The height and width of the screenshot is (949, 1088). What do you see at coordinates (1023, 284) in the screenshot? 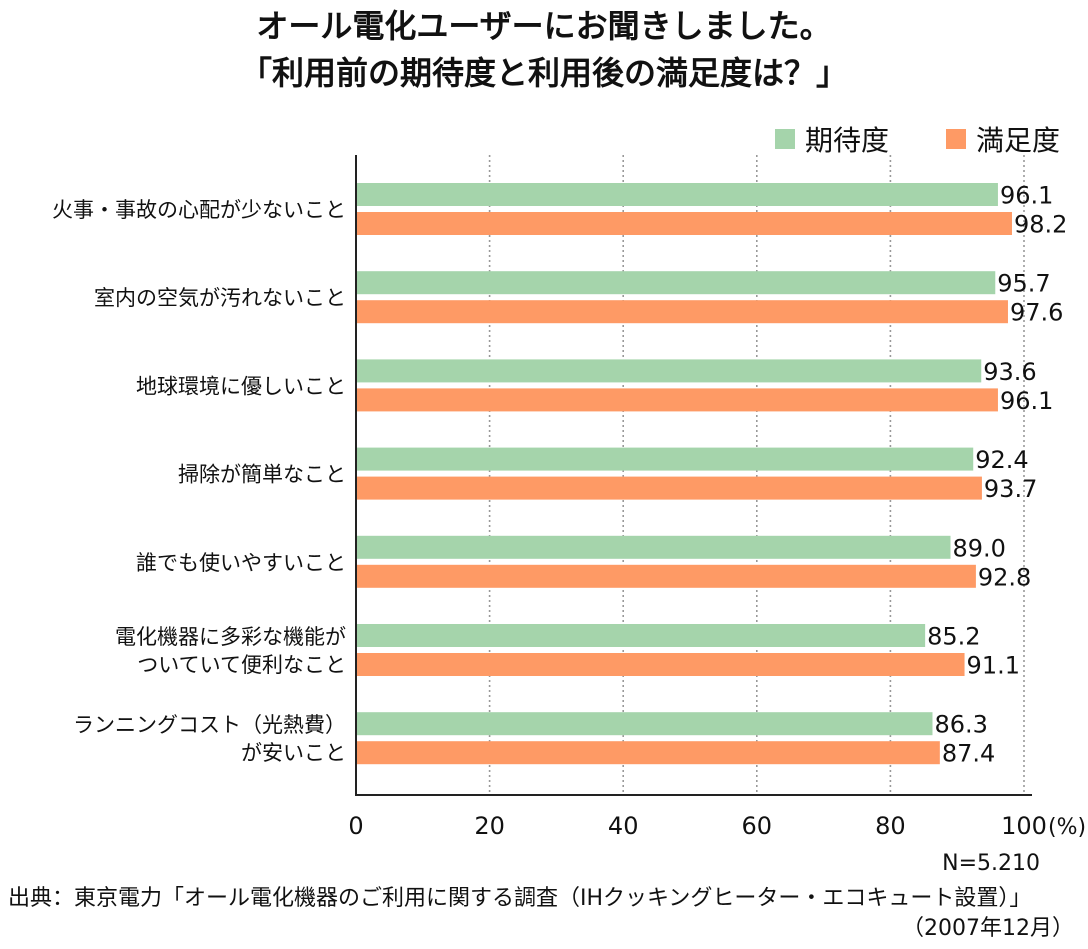
I see `expectation-value-label: 95.7` at bounding box center [1023, 284].